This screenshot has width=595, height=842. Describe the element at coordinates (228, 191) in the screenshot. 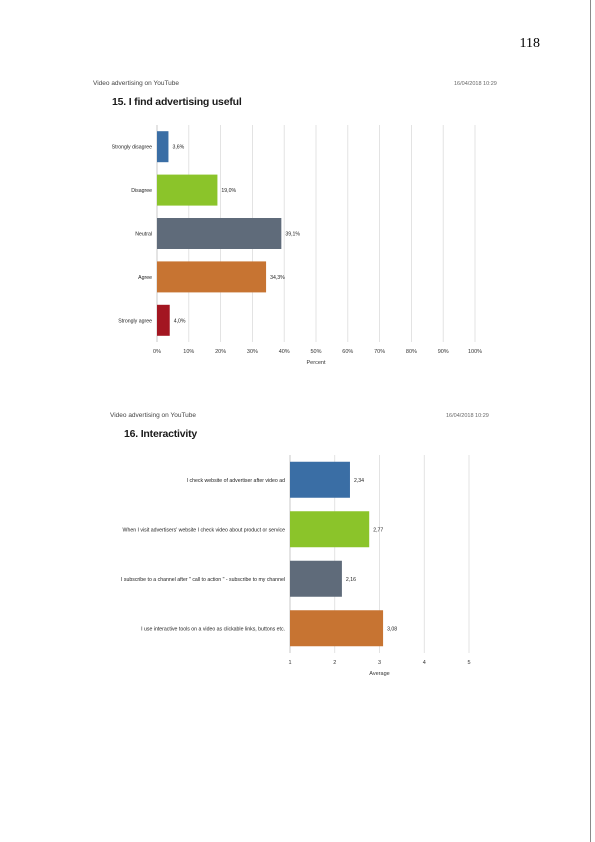

I see `chart-1-data-label: 19,0%` at that location.